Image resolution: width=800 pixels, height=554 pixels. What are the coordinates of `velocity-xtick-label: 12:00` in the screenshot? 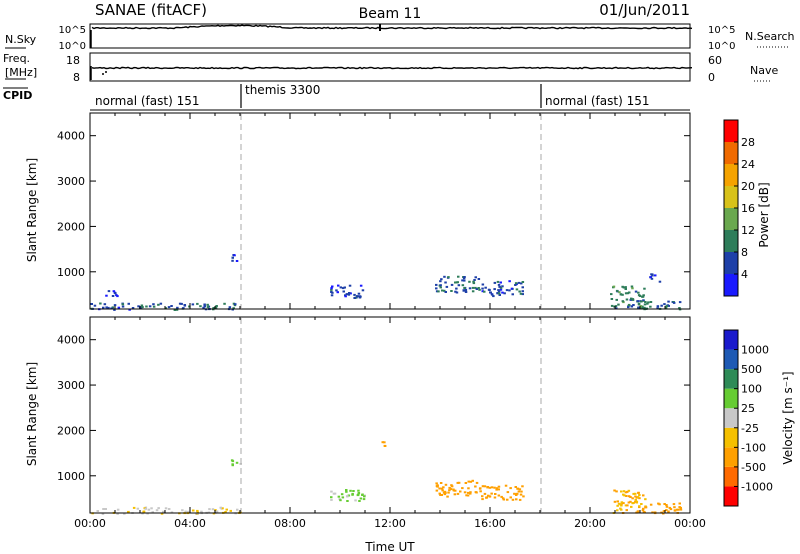 It's located at (390, 523).